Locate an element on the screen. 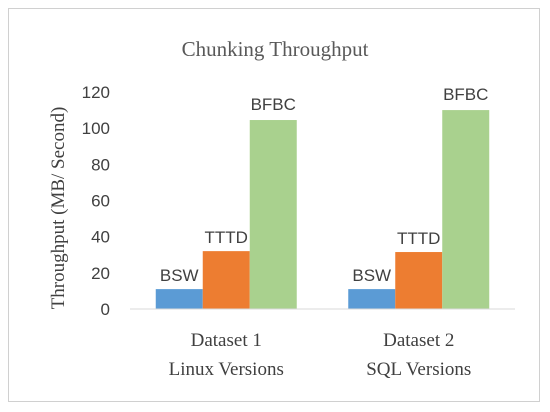 The height and width of the screenshot is (412, 550). y-axis-ticks: 0 20 40 60 80 100 120 is located at coordinates (96, 201).